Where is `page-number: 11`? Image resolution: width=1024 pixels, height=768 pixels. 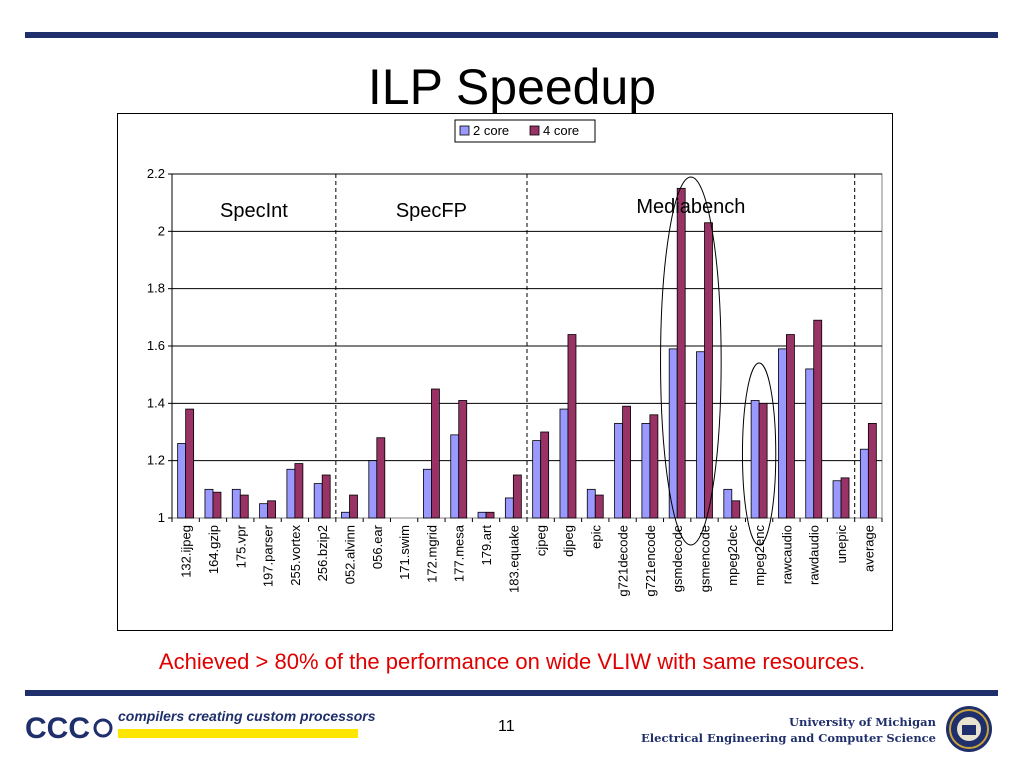
page-number: 11 is located at coordinates (506, 726).